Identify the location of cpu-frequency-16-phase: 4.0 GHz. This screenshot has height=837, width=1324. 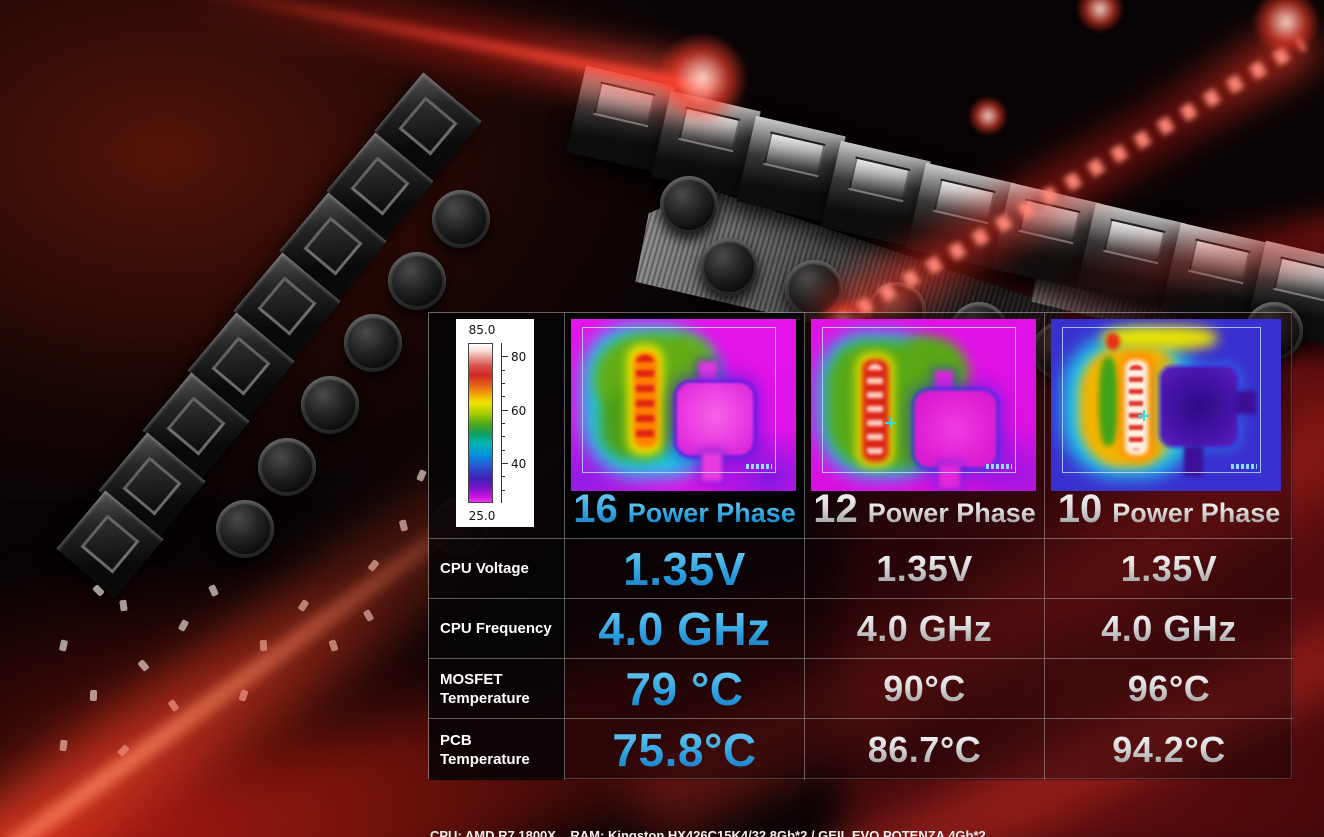
(685, 629).